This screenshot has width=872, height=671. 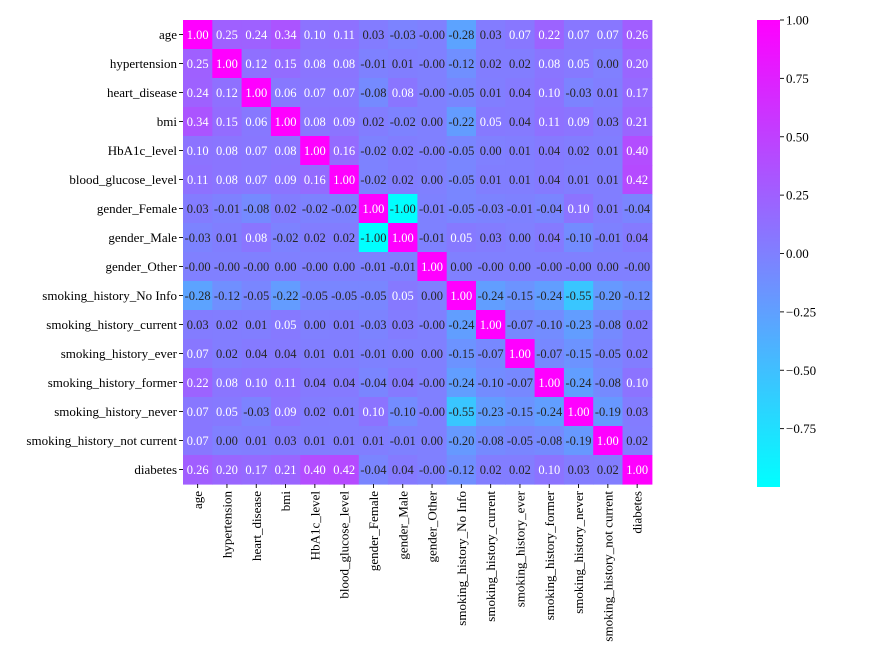 What do you see at coordinates (490, 556) in the screenshot?
I see `x-tick-label: smoking_history_current` at bounding box center [490, 556].